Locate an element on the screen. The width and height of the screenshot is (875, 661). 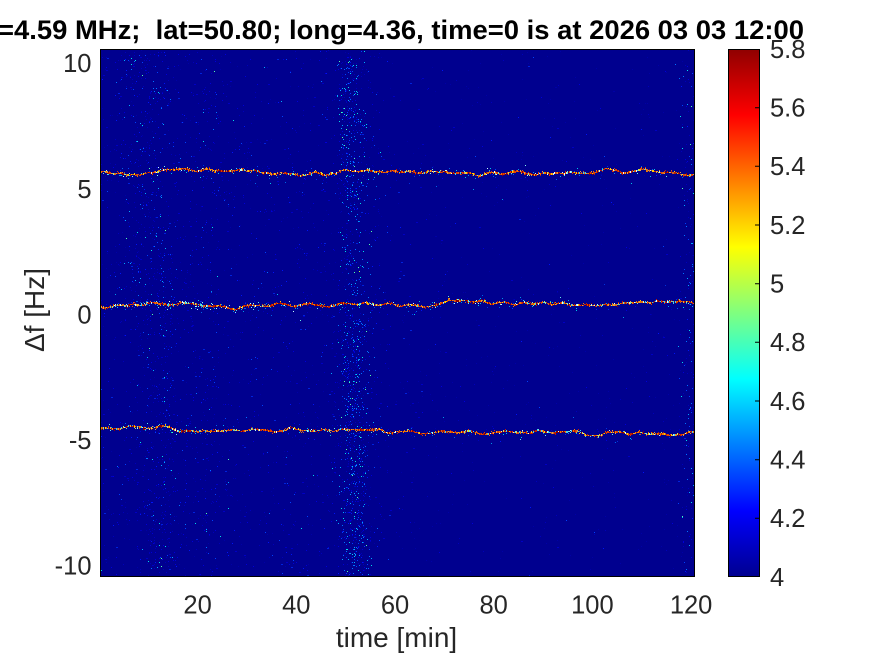
svg-text: 4.6 is located at coordinates (787, 402).